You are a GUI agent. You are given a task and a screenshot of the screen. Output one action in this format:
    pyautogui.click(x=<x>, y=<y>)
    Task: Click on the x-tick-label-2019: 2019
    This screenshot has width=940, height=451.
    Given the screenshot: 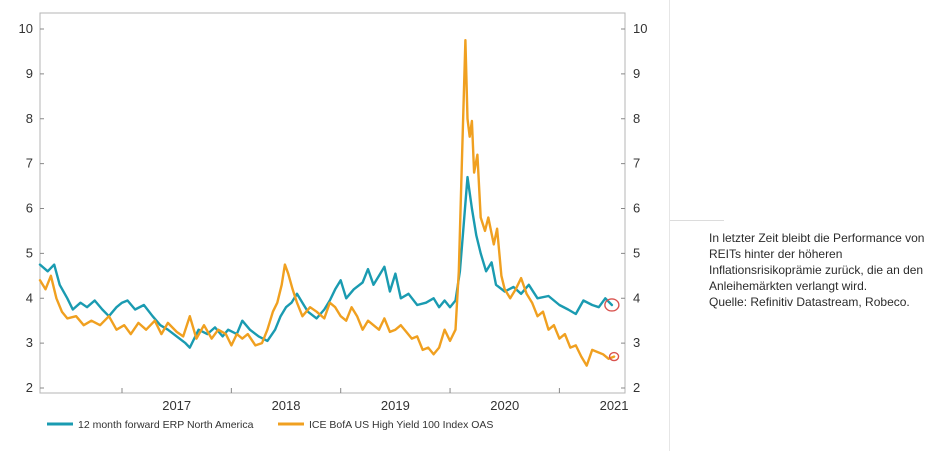 What is the action you would take?
    pyautogui.click(x=395, y=405)
    